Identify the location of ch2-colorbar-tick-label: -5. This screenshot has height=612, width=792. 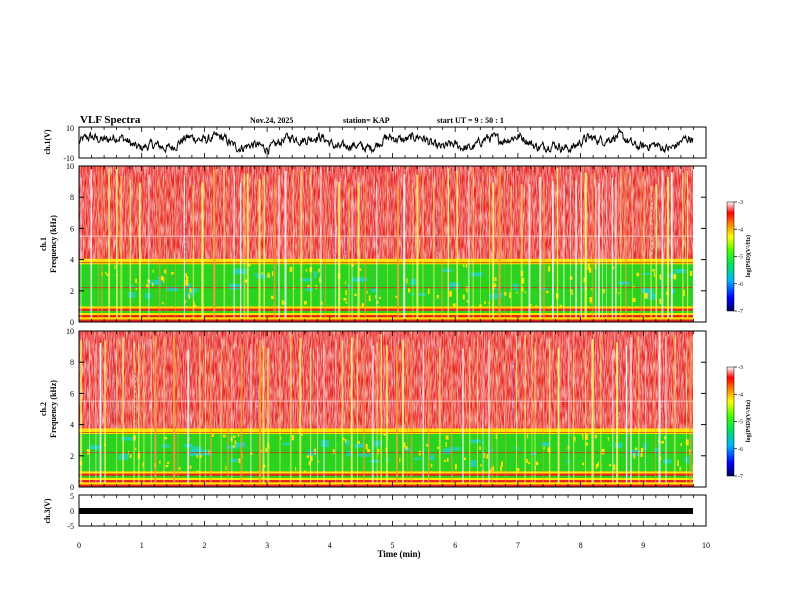
(740, 423).